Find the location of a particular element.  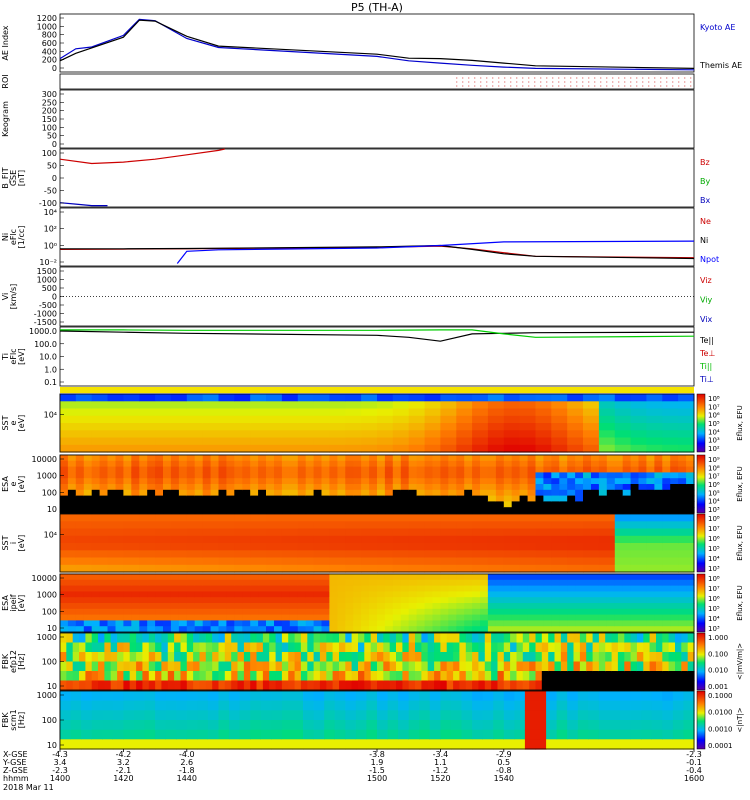

ylabel-fbk_e: efp12 is located at coordinates (13, 661).